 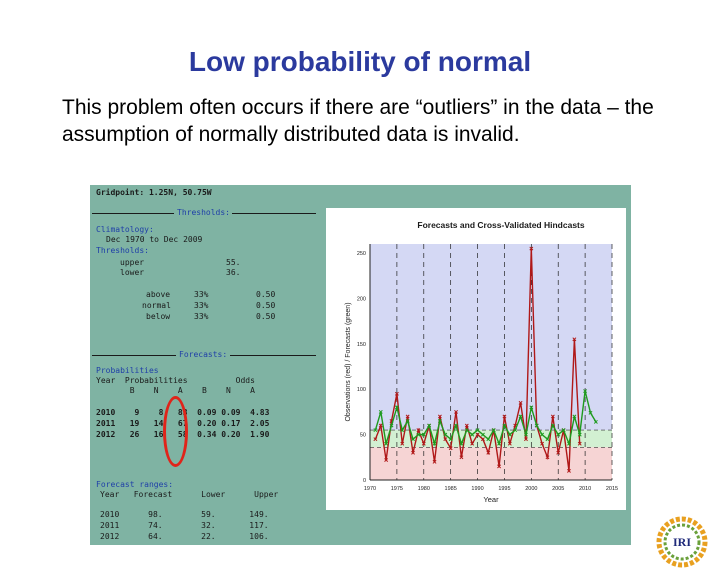 I want to click on ranges-row: 2010 98. 59. 149., so click(x=184, y=514).